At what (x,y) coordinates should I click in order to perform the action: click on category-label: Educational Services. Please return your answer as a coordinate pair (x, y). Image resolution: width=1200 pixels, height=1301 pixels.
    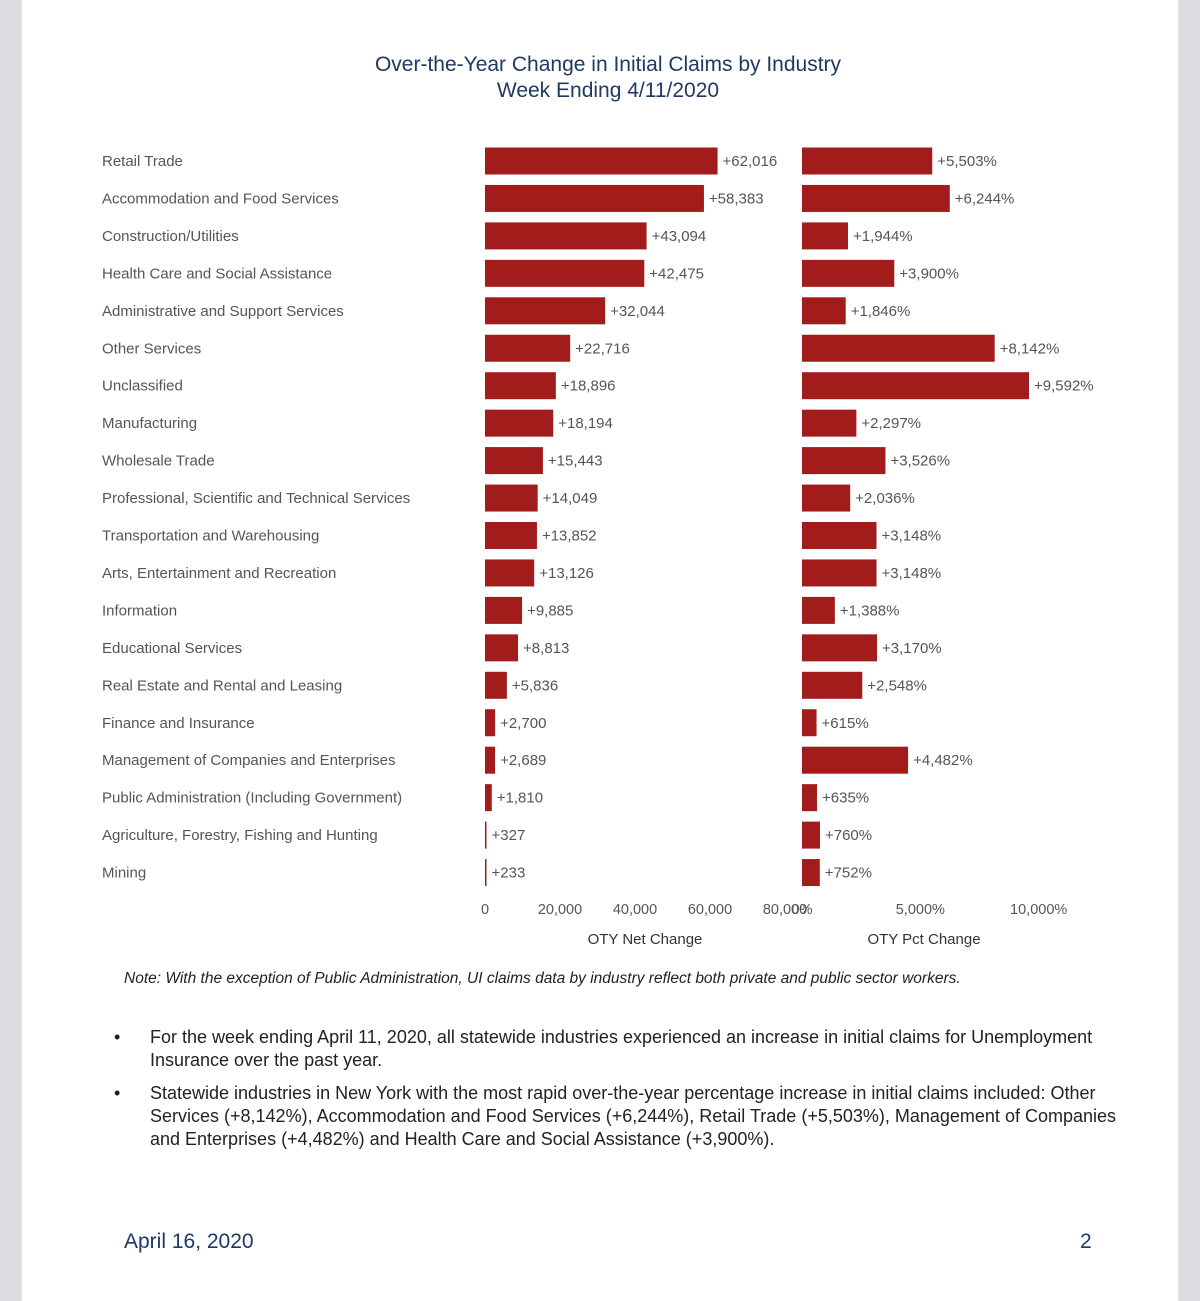
    Looking at the image, I should click on (172, 648).